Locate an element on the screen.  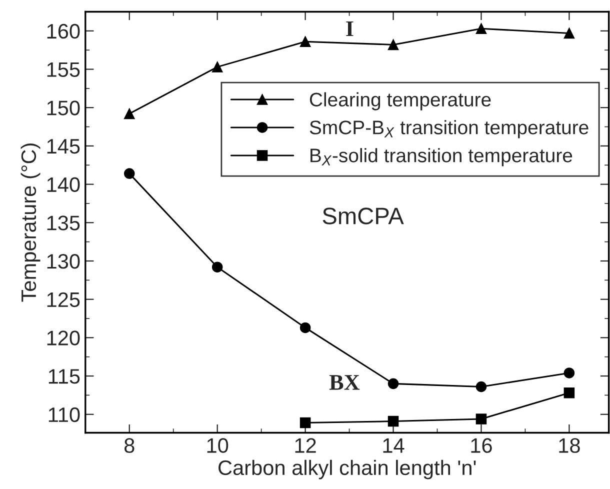
y-tick-label: 130 is located at coordinates (63, 261).